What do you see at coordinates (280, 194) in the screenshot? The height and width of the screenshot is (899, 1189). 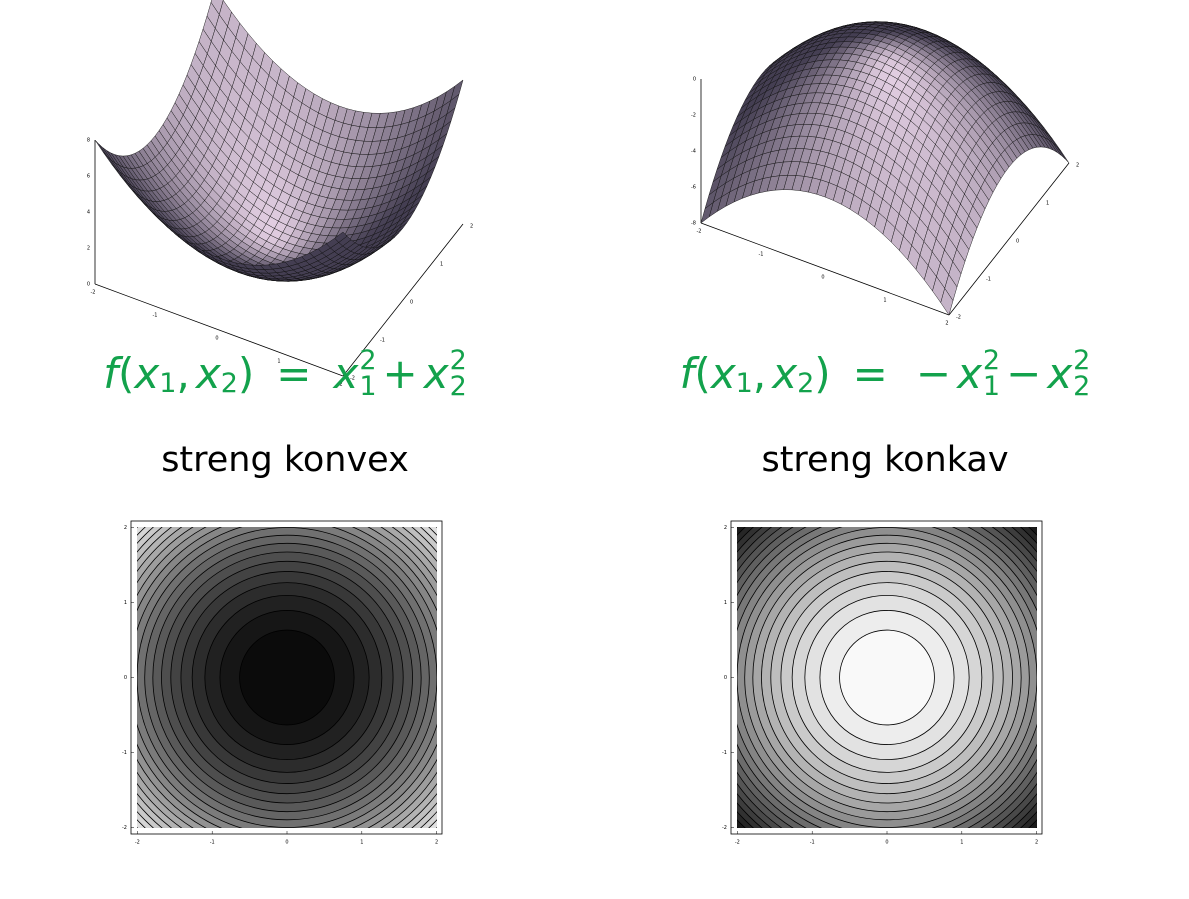 I see `surface-plot: -2 -1 0 1 2 -2 -1 0 1 2 0 2 4 6 8` at bounding box center [280, 194].